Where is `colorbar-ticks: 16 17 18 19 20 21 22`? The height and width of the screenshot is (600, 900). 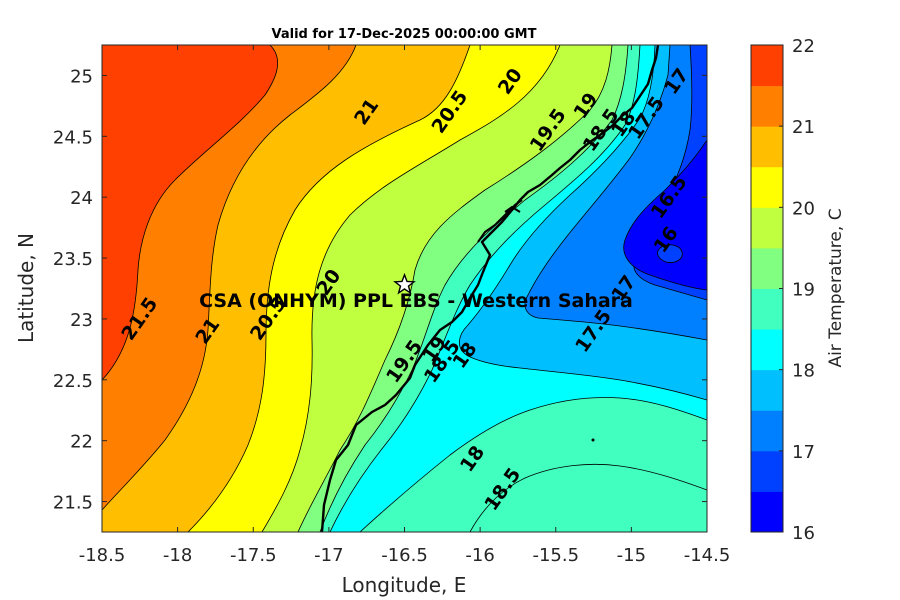
colorbar-ticks: 16 17 18 19 20 21 22 is located at coordinates (797, 290).